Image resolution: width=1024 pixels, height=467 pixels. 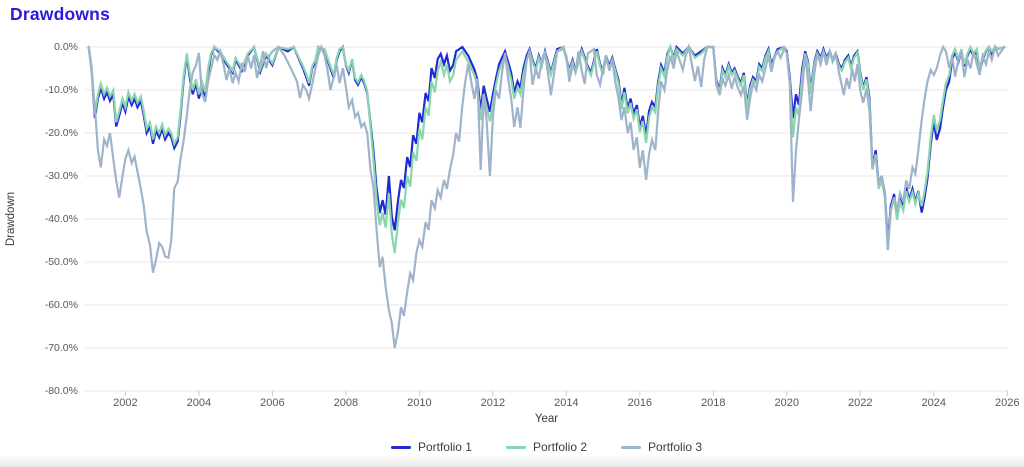 I want to click on legend-item-portfolio-2: Portfolio 2, so click(x=546, y=447).